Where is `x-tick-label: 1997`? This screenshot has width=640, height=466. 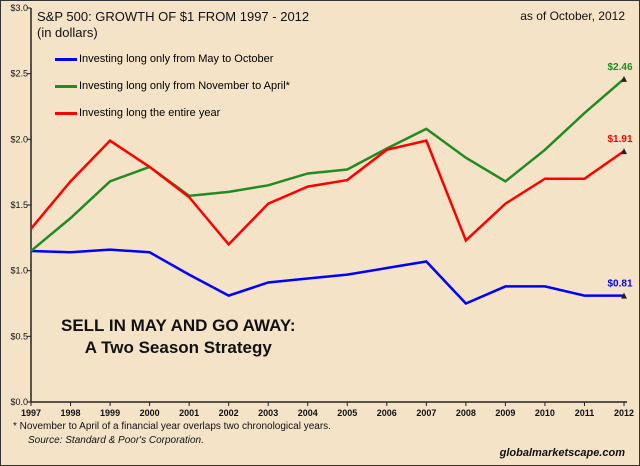 x-tick-label: 1997 is located at coordinates (31, 413).